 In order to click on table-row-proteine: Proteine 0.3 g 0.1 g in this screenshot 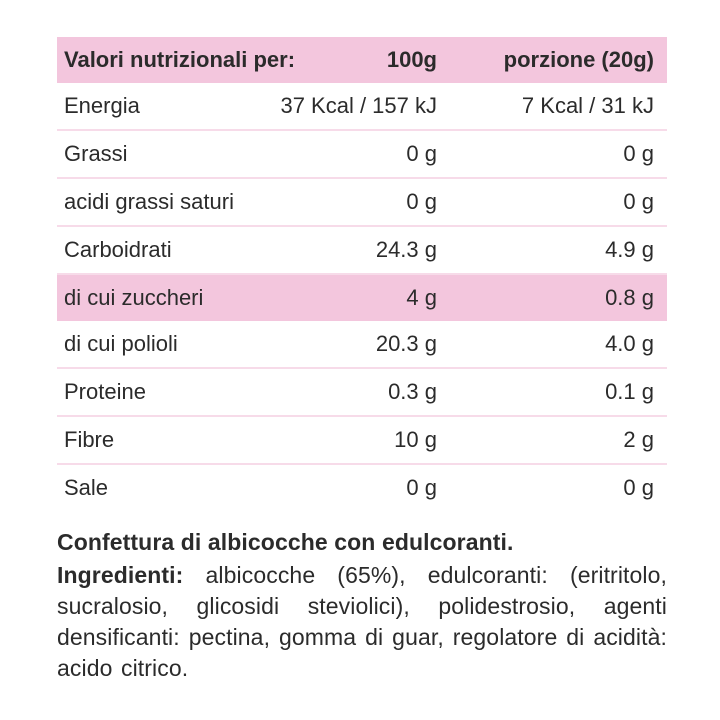, I will do `click(362, 393)`.